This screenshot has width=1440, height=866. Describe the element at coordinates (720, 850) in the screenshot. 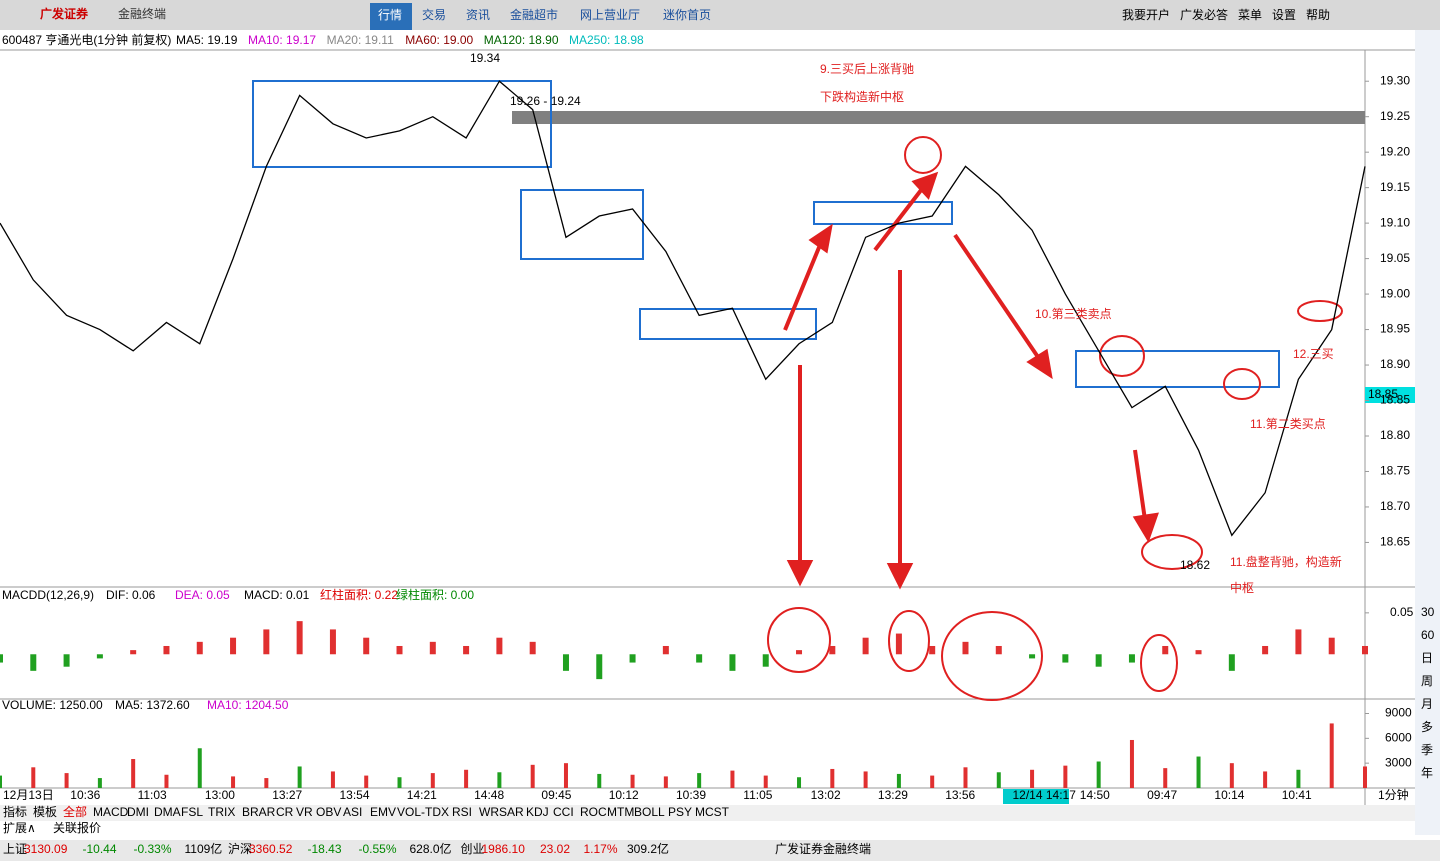

I see `status-bar` at that location.